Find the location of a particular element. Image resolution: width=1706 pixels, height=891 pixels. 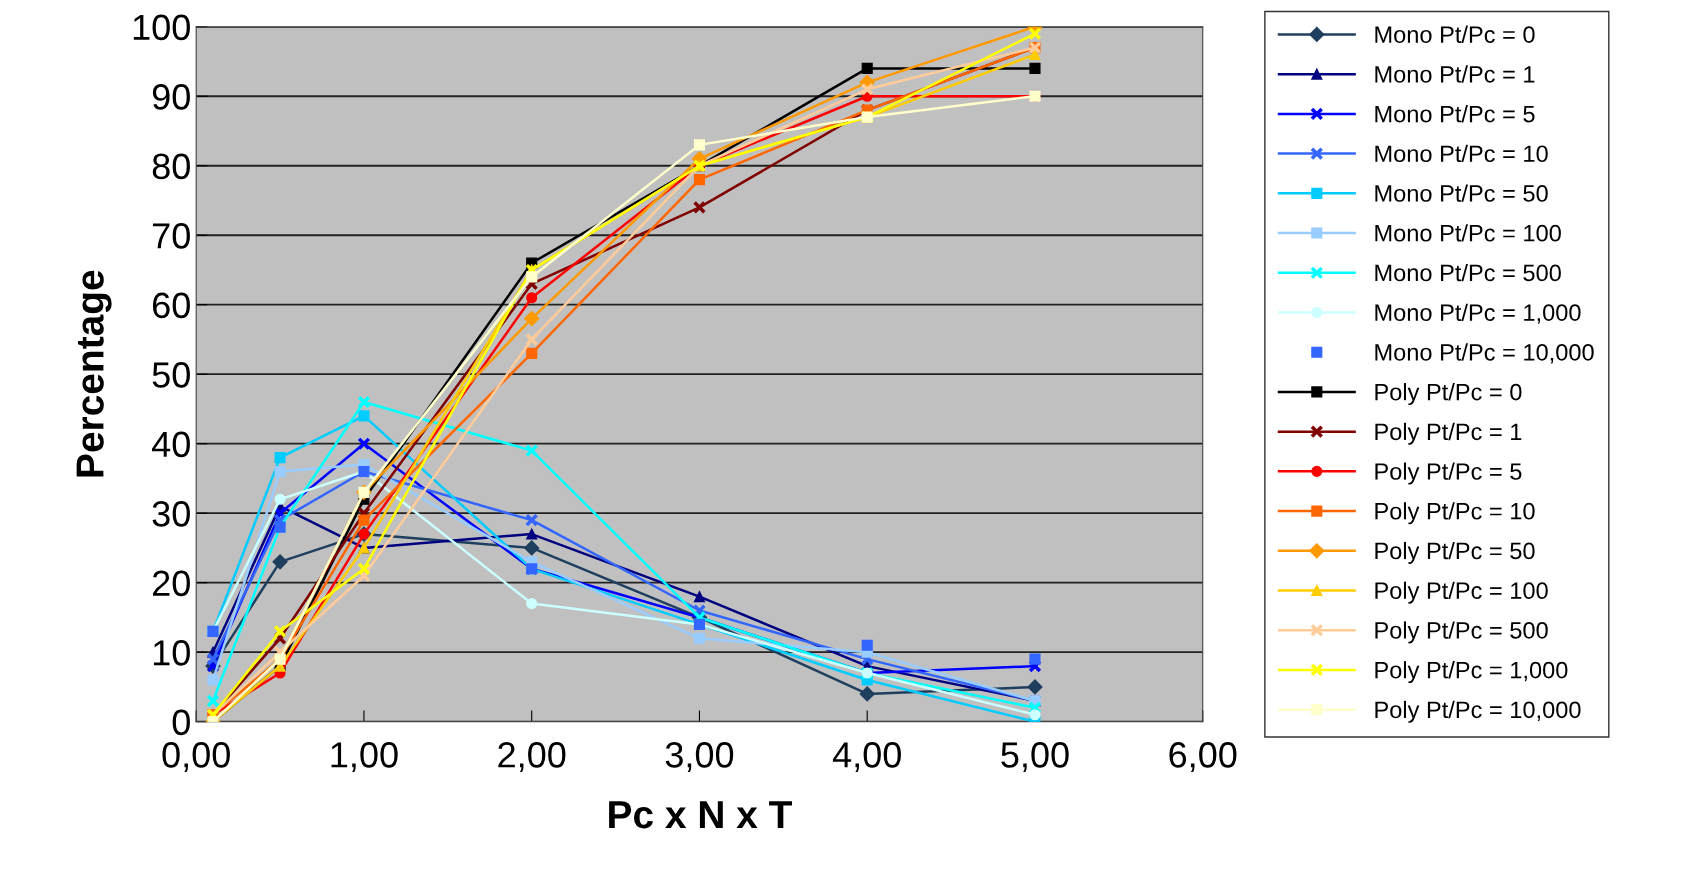

legend-label: Mono Pt/Pc = 10,000 is located at coordinates (1484, 353).